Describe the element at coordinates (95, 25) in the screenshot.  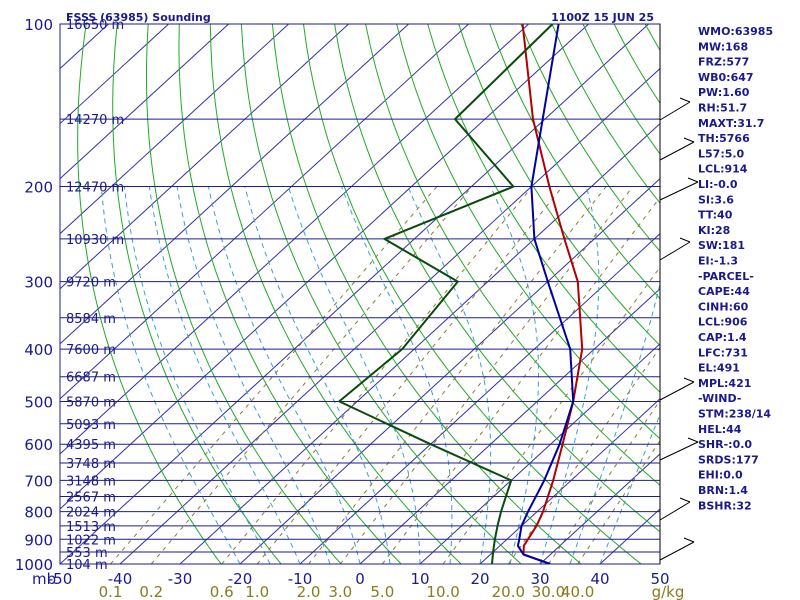
I see `height-label: 16650 m` at that location.